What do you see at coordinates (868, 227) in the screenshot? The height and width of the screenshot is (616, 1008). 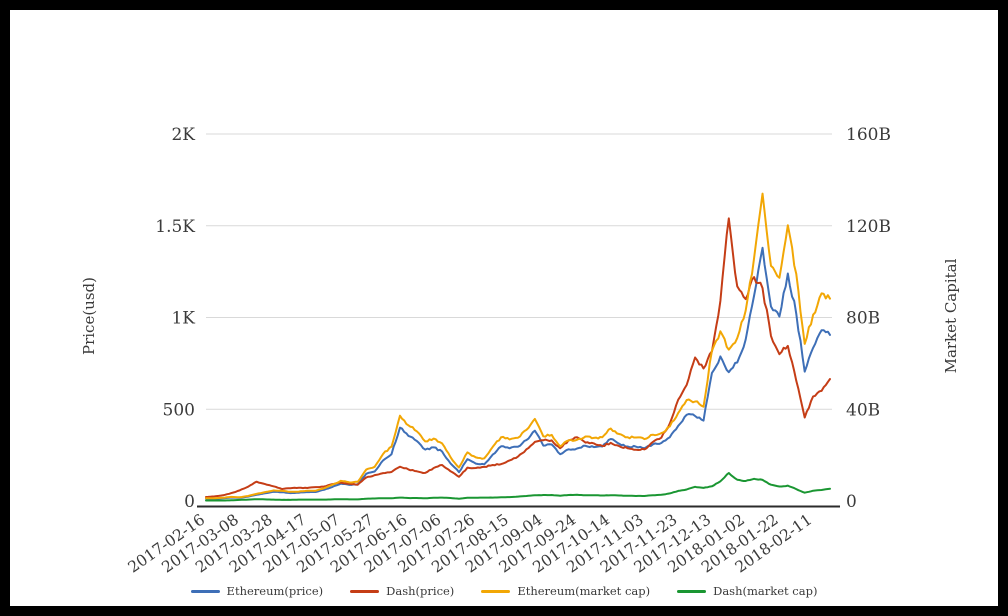 I see `y-tick-label-right: 120B` at bounding box center [868, 227].